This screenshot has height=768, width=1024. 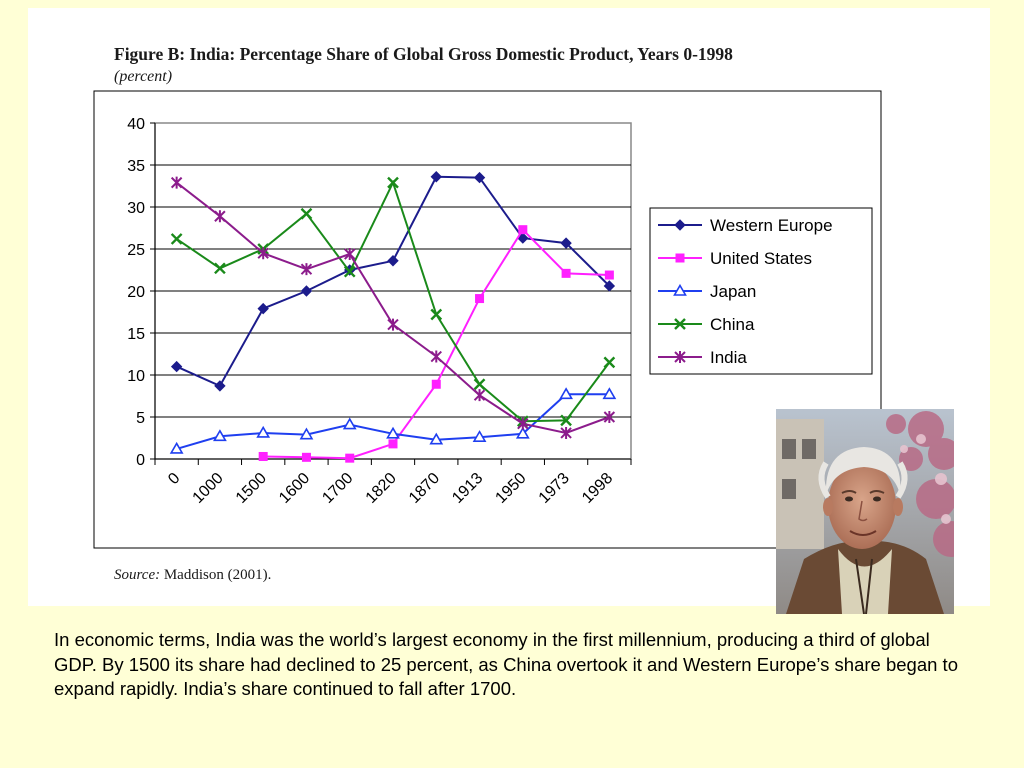 What do you see at coordinates (707, 291) in the screenshot?
I see `legend-item-japan: Japan` at bounding box center [707, 291].